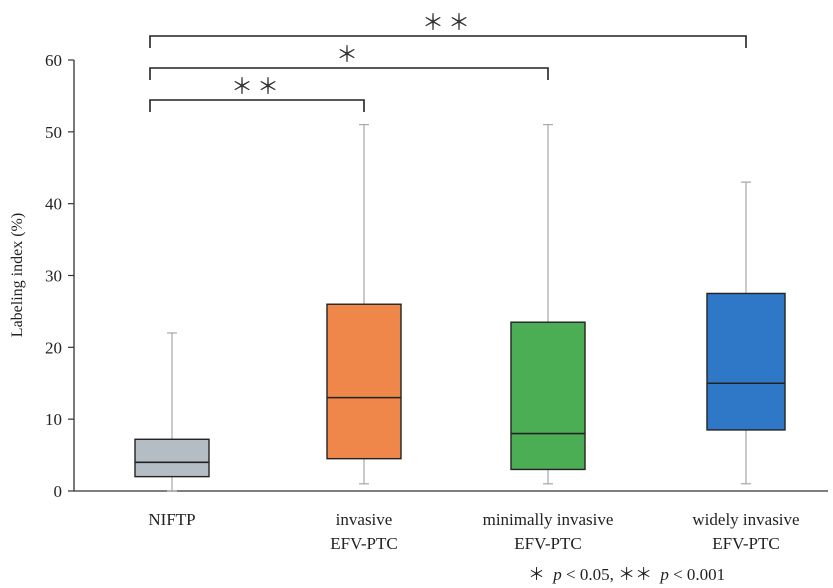  I want to click on significance-bracket-2: ＊, so click(349, 61).